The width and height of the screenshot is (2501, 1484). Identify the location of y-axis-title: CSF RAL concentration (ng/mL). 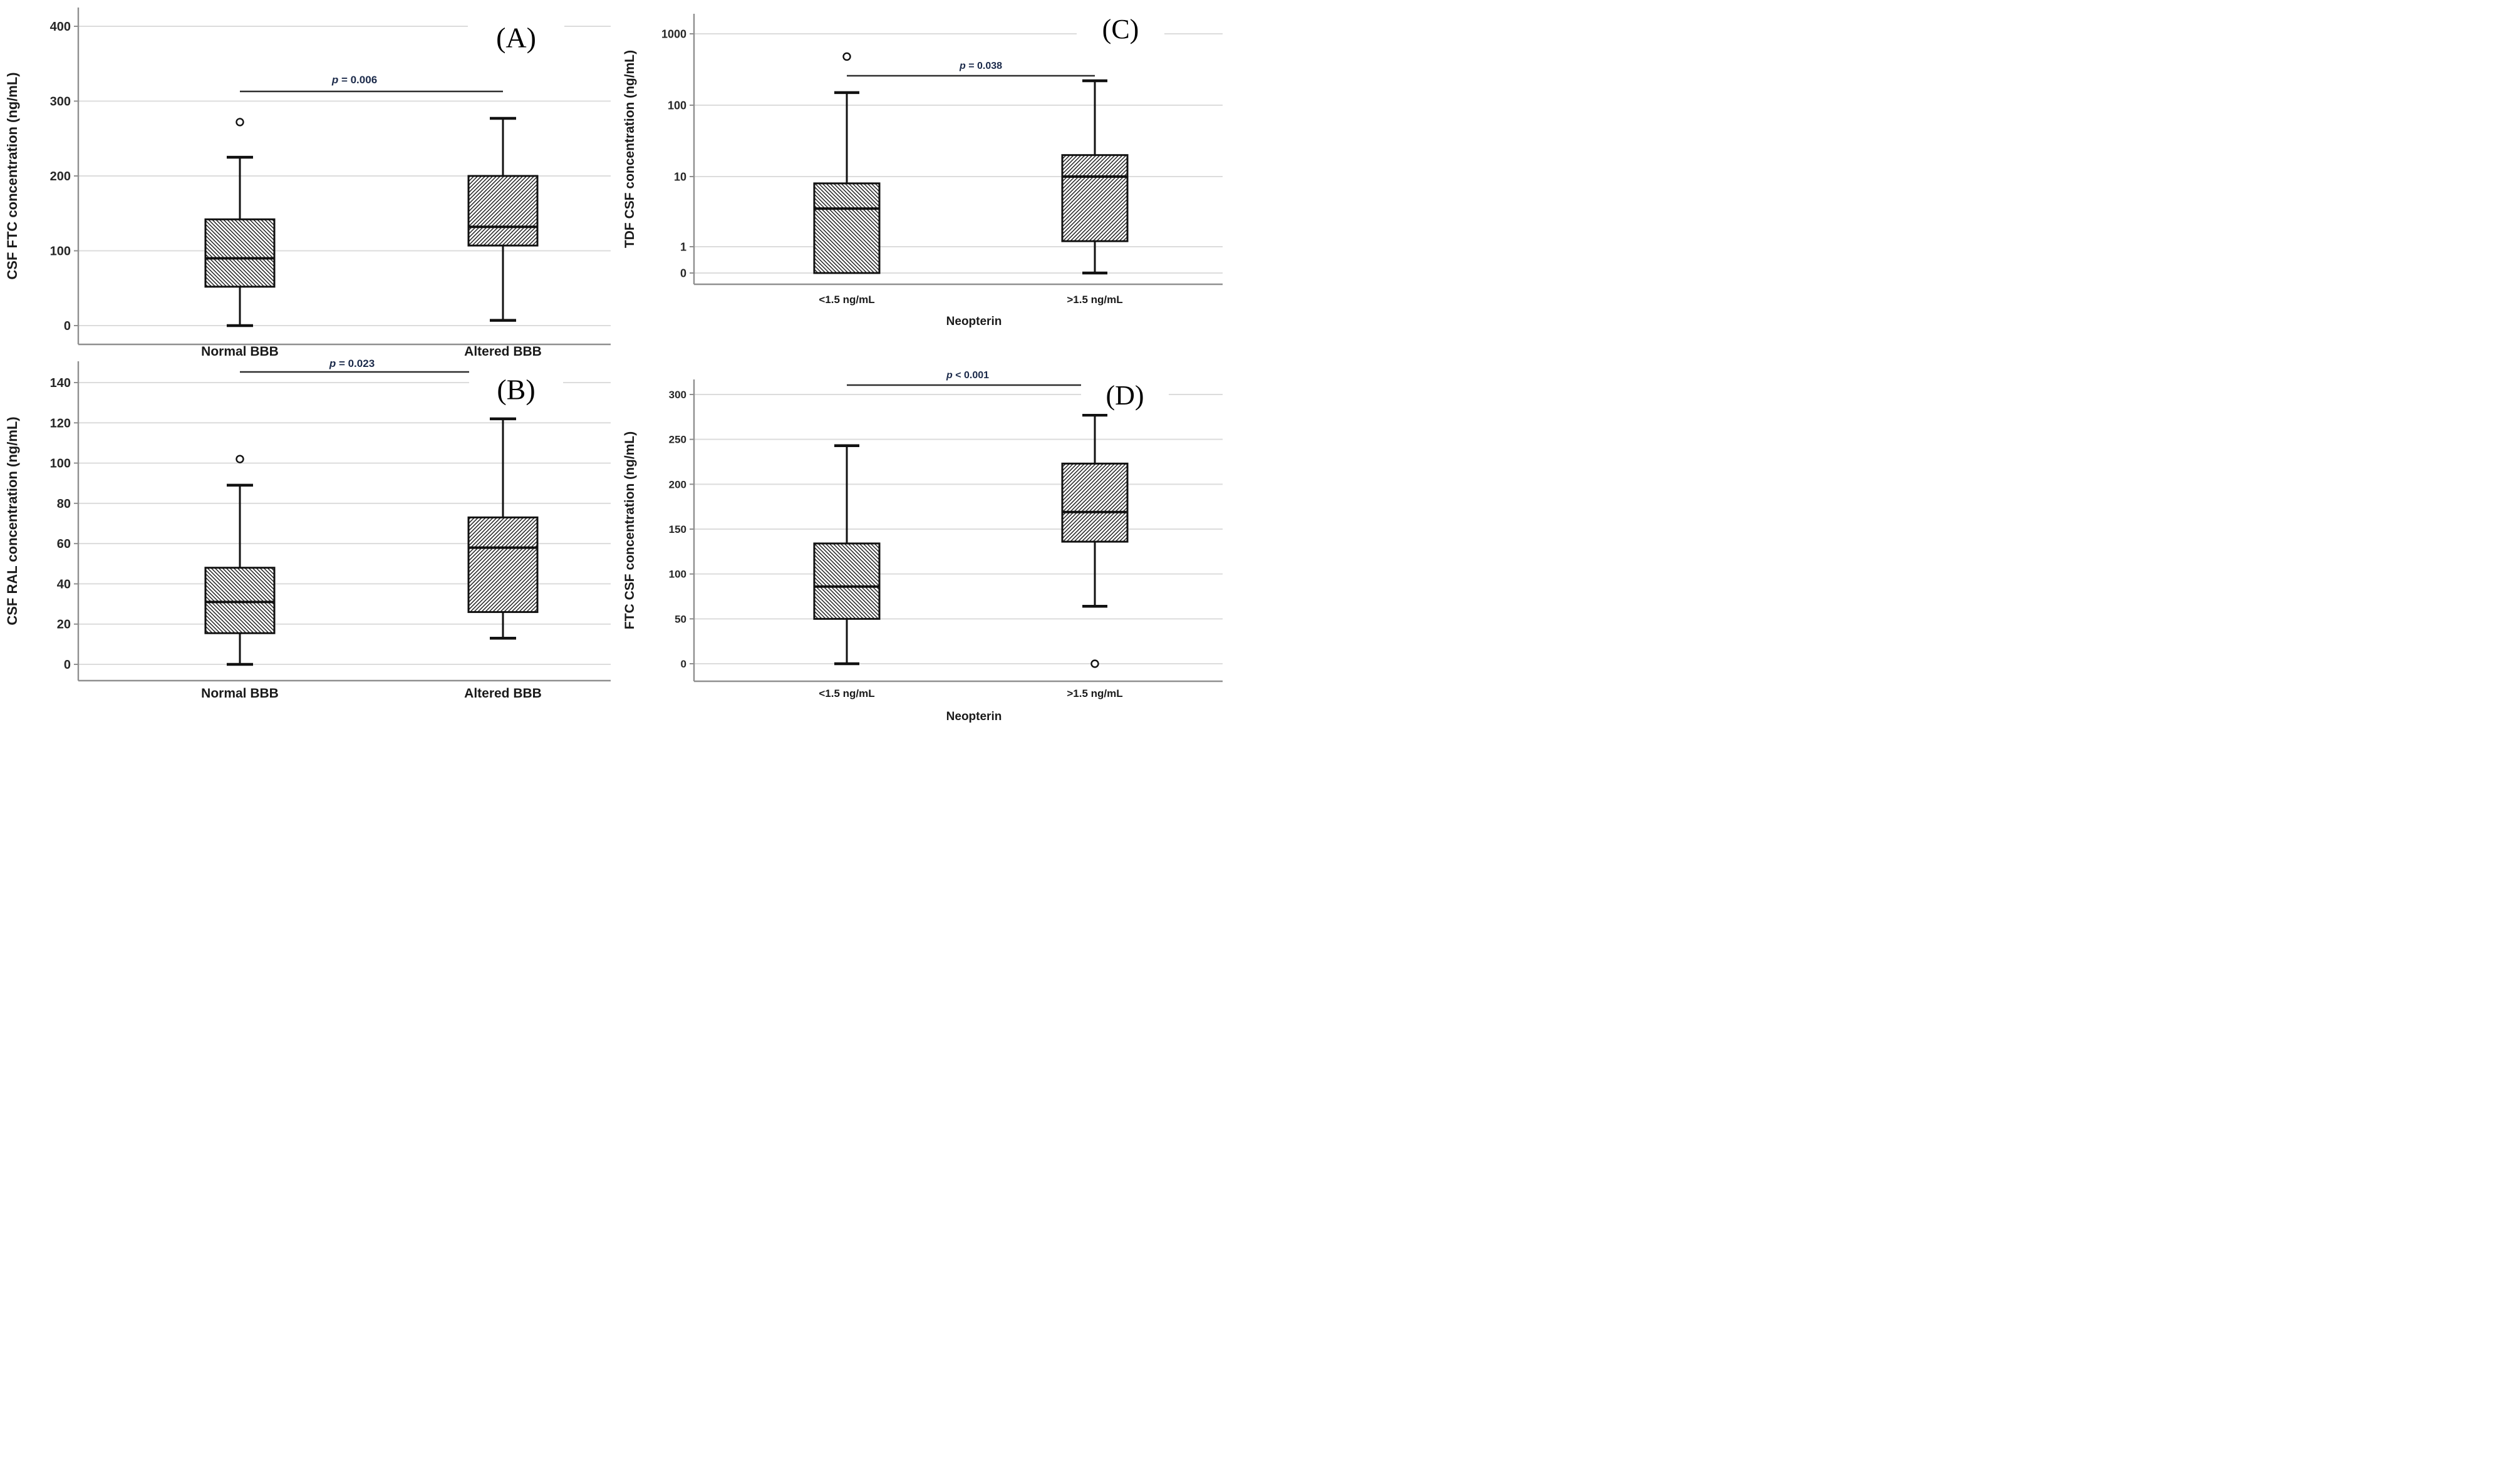
(12, 520).